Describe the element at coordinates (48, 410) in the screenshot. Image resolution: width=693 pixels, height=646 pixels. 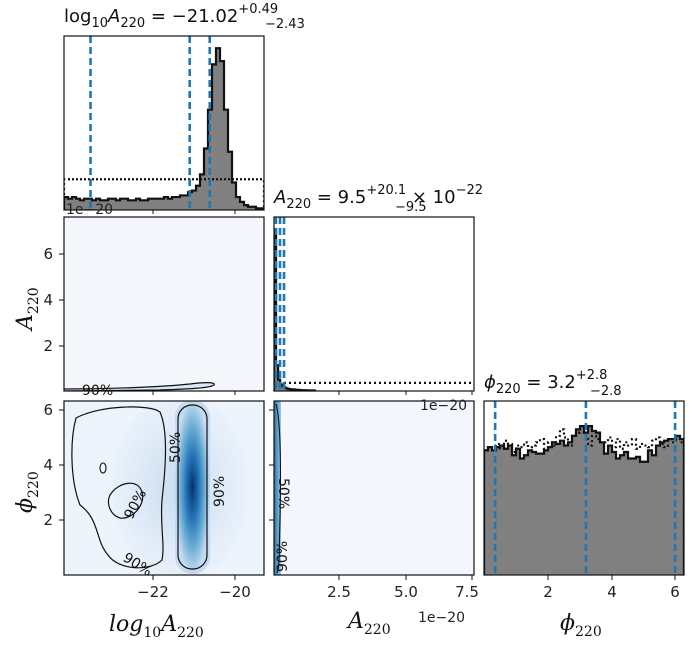
I see `ytick-phi-2: 6` at that location.